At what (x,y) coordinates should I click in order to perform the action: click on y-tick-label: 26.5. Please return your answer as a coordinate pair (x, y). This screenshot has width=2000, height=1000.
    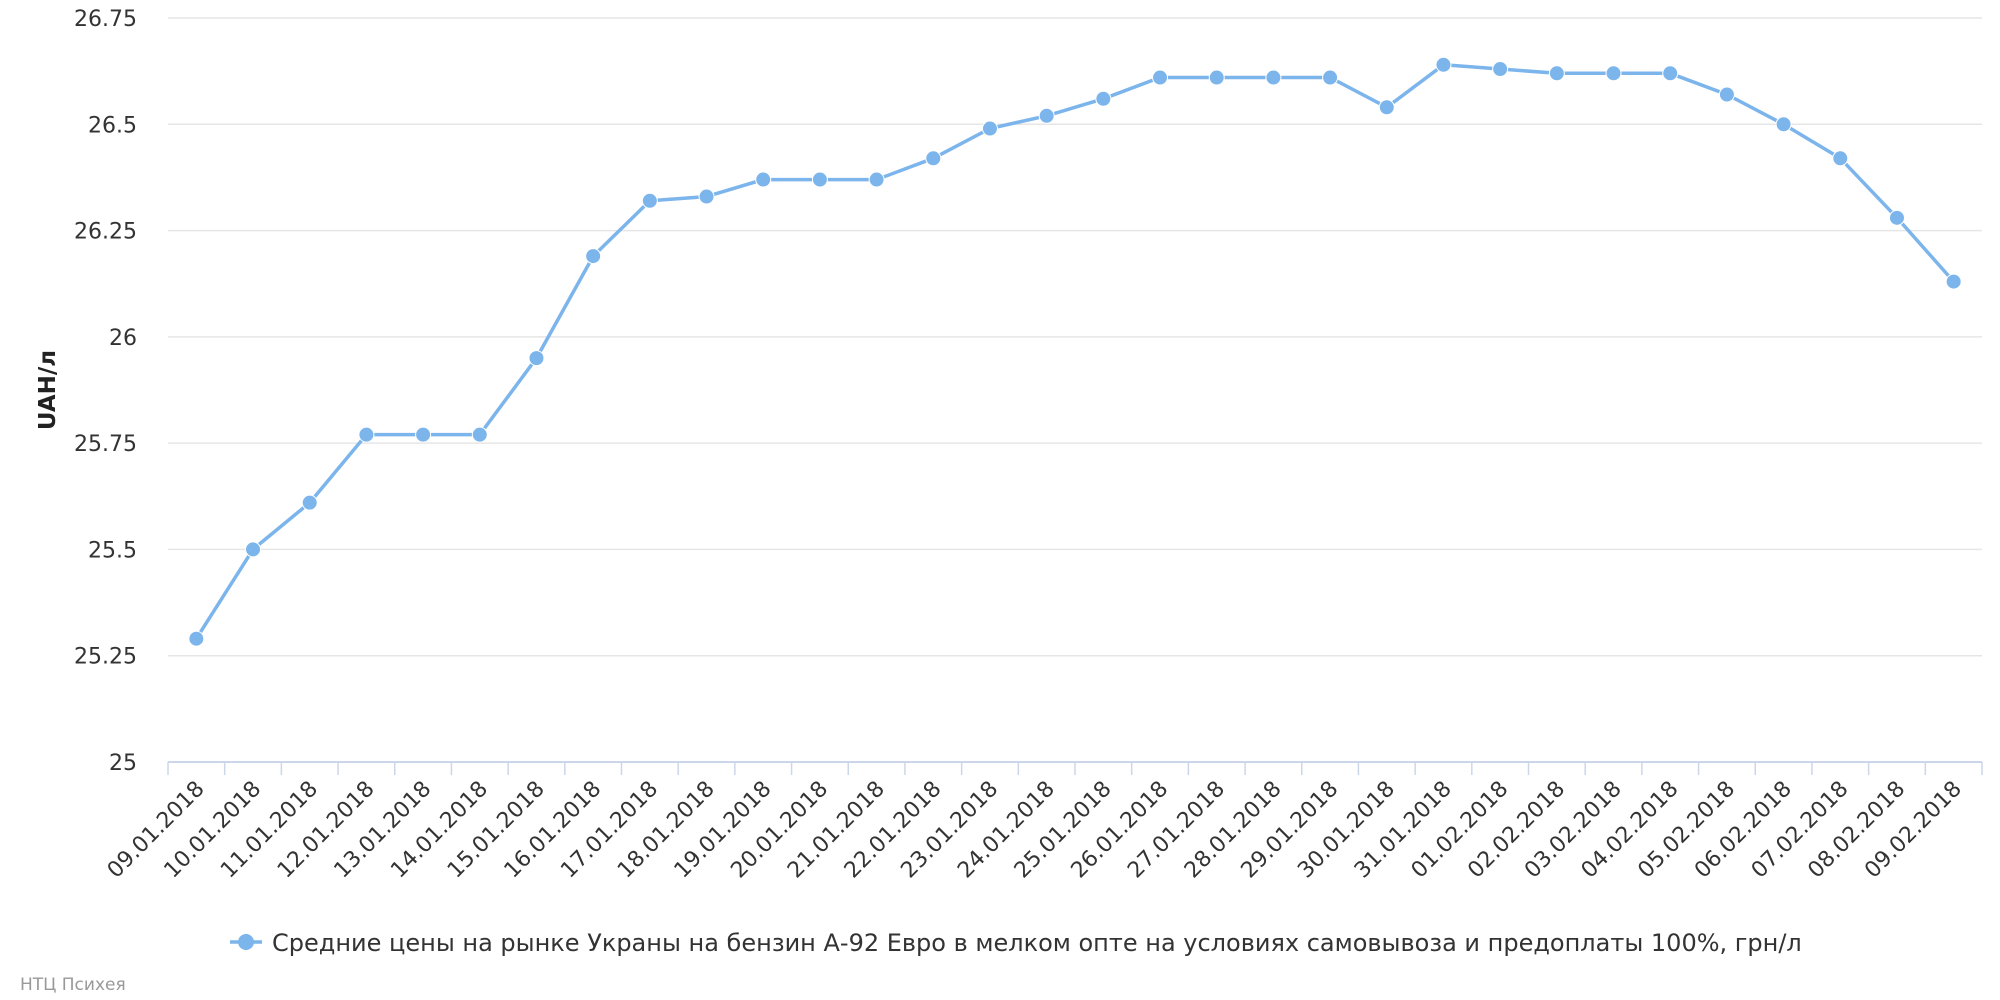
    Looking at the image, I should click on (112, 125).